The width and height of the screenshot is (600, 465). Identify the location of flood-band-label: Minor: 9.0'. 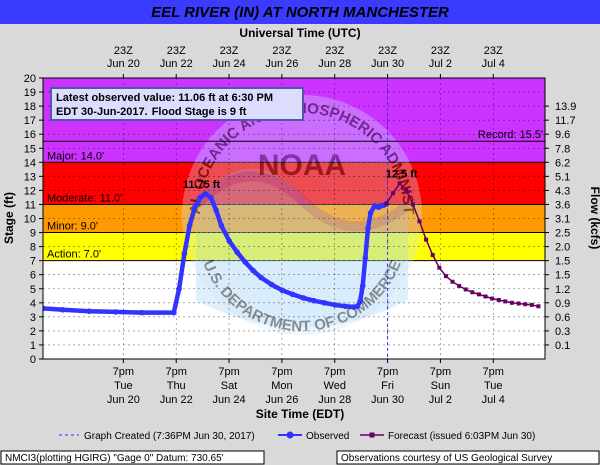
(72, 227).